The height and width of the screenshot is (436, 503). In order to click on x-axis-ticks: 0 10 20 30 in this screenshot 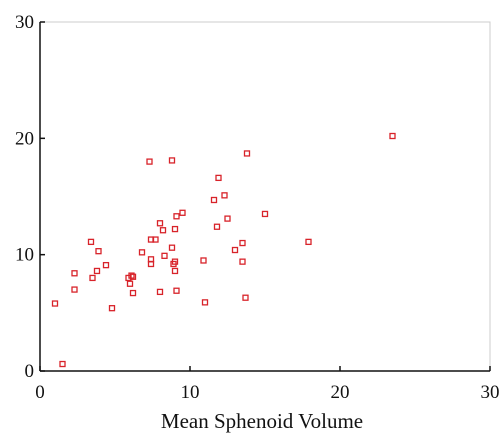, I will do `click(267, 384)`.